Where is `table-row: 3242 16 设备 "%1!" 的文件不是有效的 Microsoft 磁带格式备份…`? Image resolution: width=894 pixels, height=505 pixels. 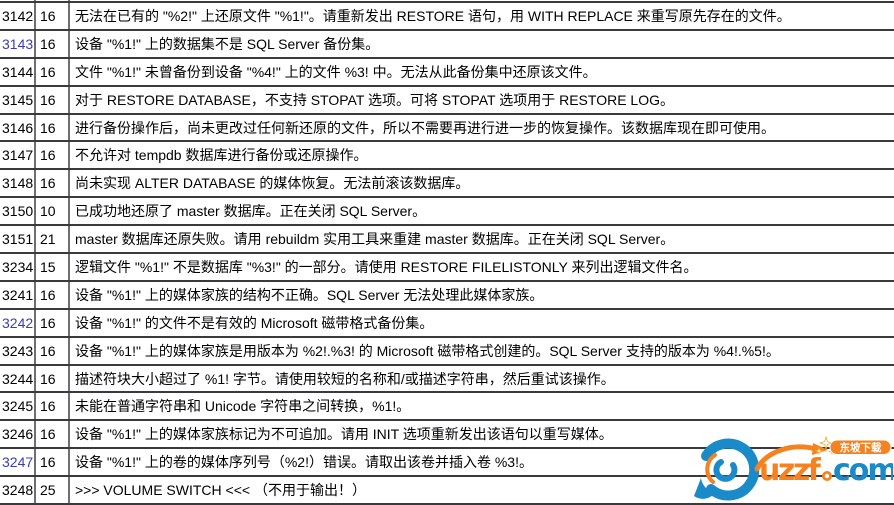 table-row: 3242 16 设备 "%1!" 的文件不是有效的 Microsoft 磁带格式备份… is located at coordinates (447, 322).